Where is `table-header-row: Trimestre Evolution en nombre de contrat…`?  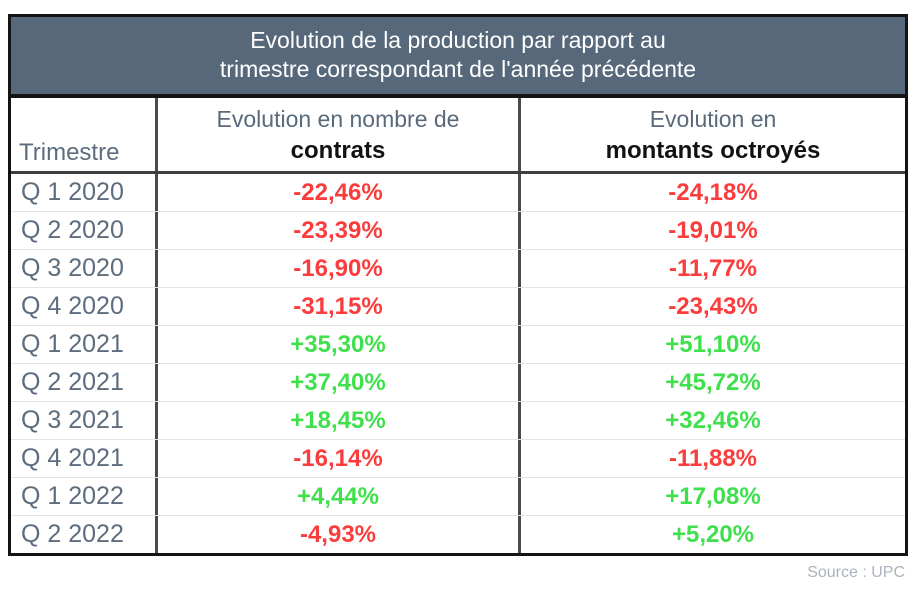 table-header-row: Trimestre Evolution en nombre de contrat… is located at coordinates (458, 136).